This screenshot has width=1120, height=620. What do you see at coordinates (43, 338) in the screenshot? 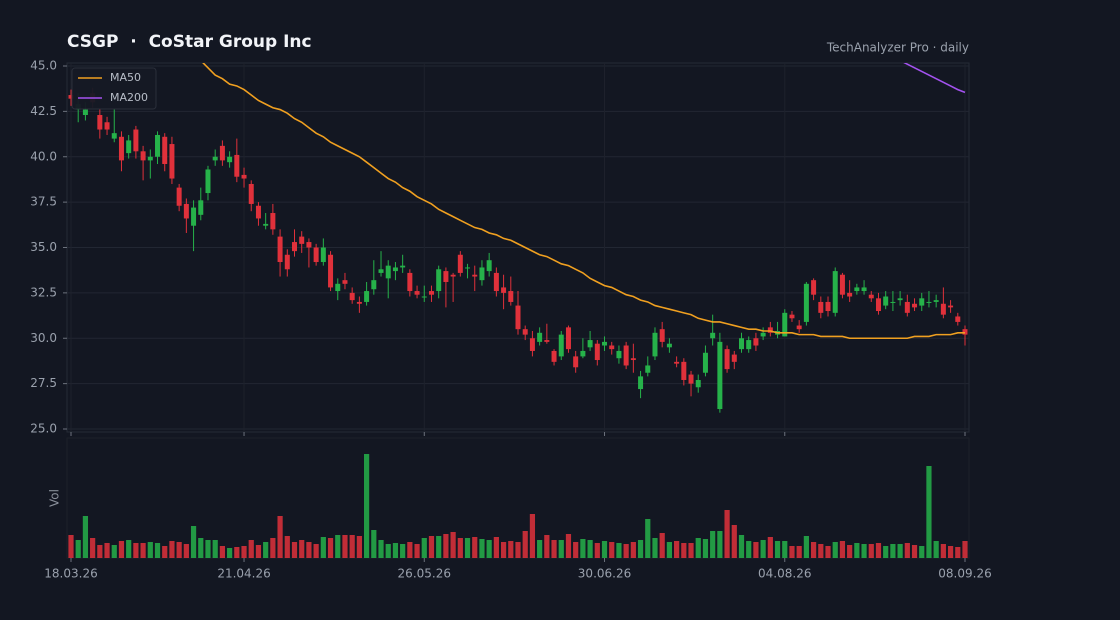
I see `y-tick-label: 30.0` at bounding box center [43, 338].